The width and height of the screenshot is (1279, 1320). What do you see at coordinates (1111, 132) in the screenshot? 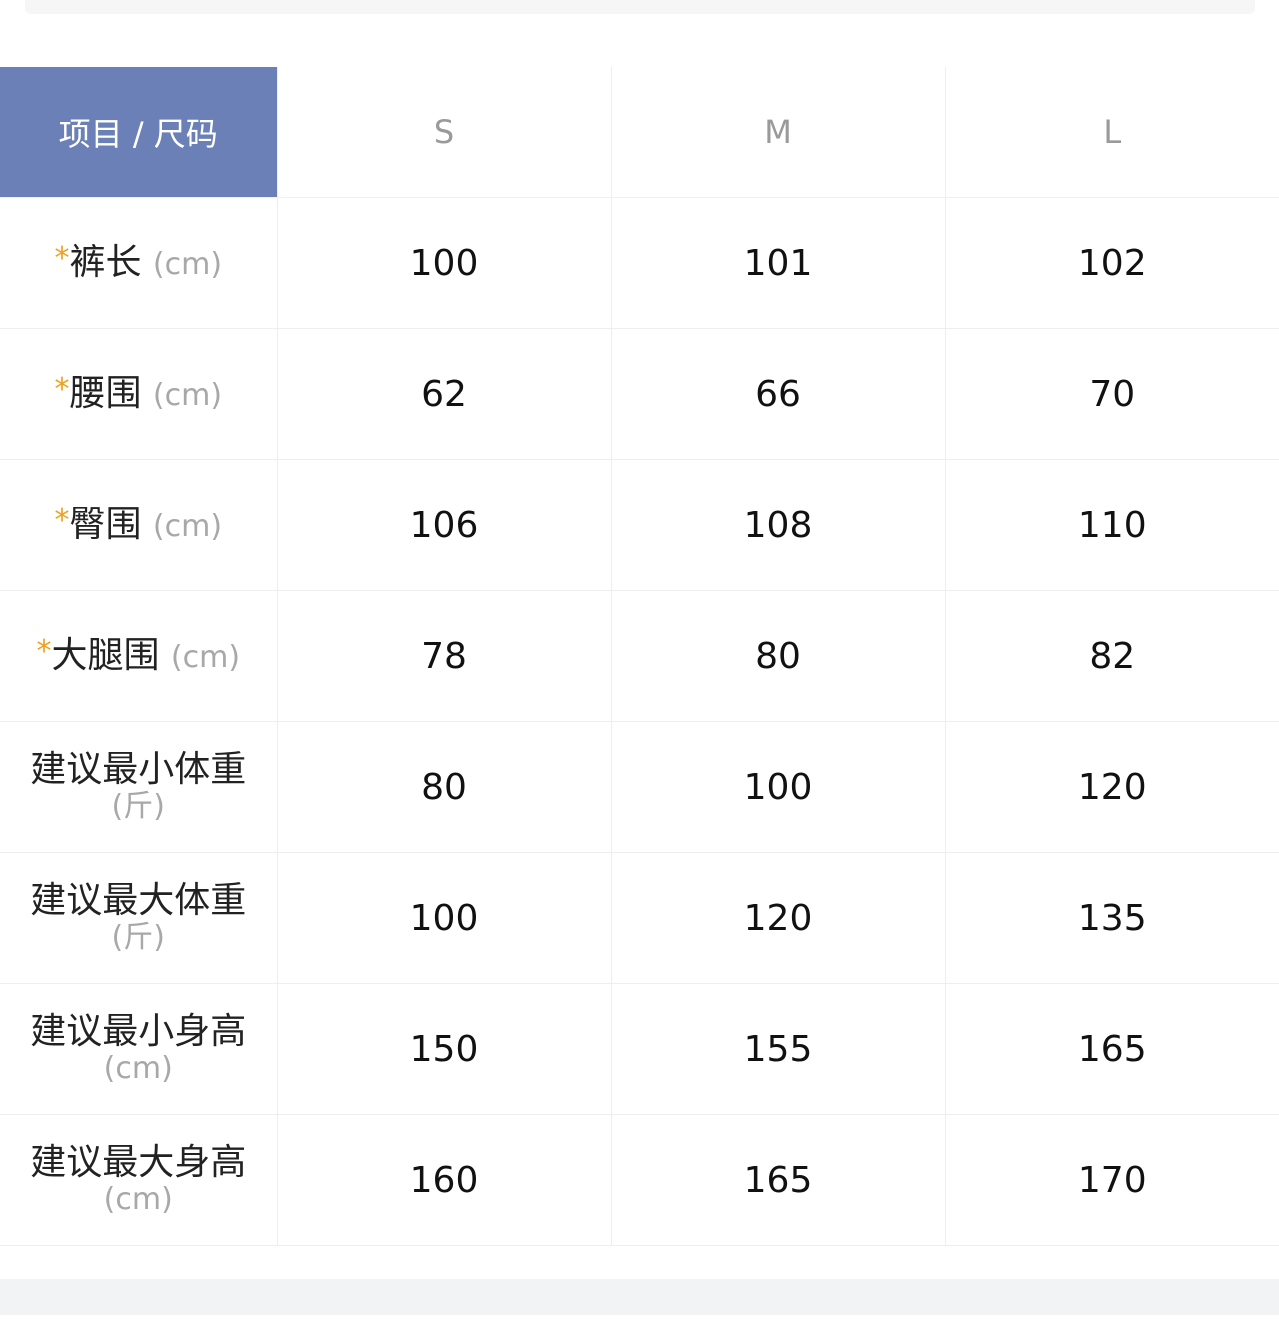
I see `size-header-l: L` at bounding box center [1111, 132].